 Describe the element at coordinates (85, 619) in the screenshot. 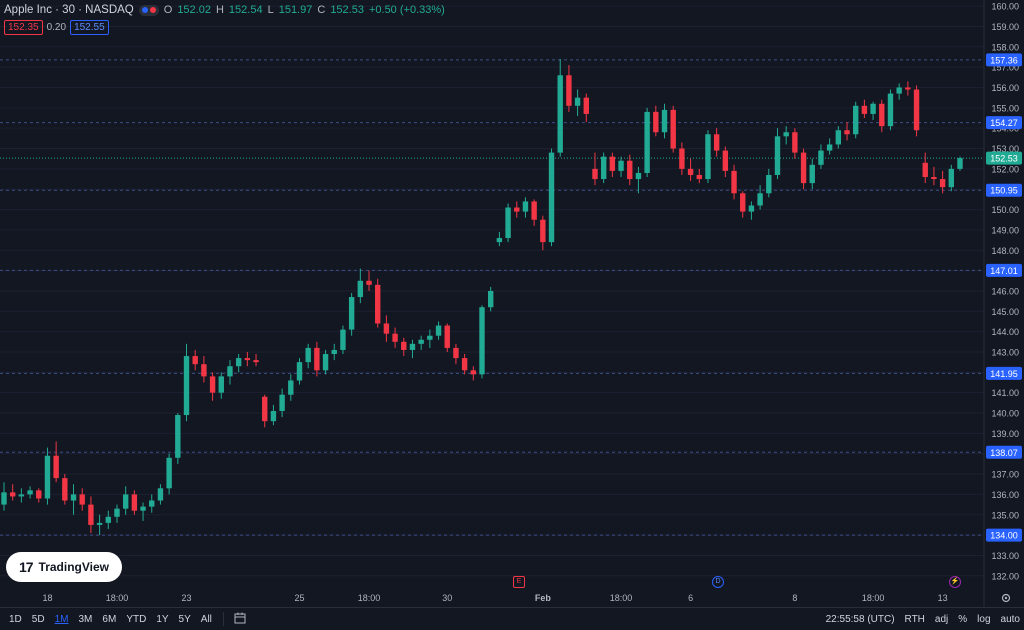

I see `timeframe-3m: 3M` at that location.